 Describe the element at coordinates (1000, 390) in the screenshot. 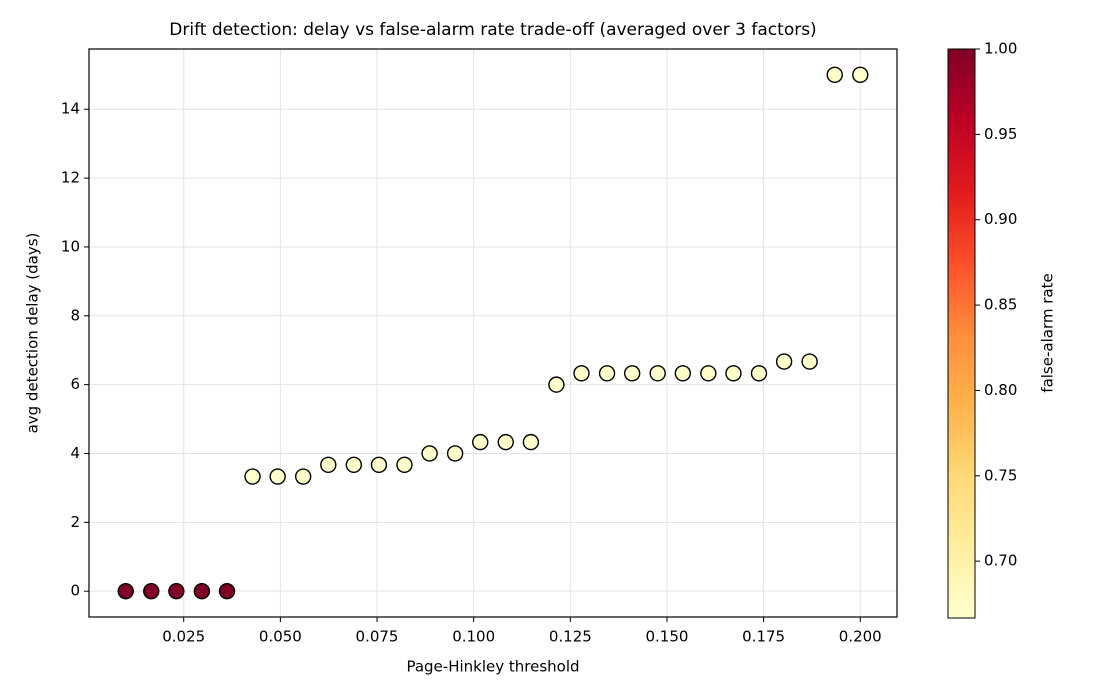

I see `colorbar-tick-label: 0.80` at that location.